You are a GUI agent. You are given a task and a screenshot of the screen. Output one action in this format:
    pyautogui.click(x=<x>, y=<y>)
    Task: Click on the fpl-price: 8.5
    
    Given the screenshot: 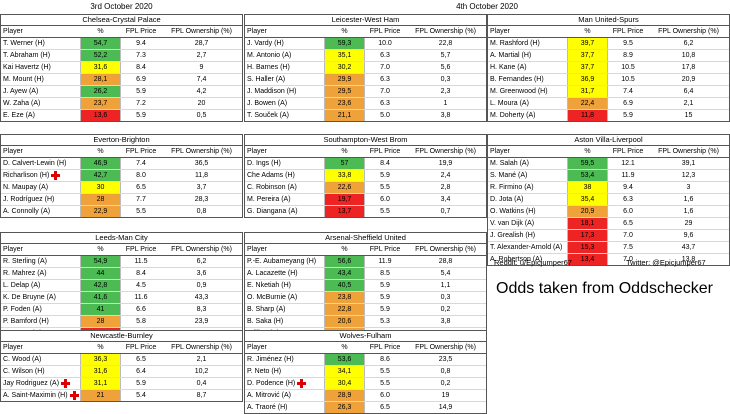 What is the action you would take?
    pyautogui.click(x=385, y=273)
    